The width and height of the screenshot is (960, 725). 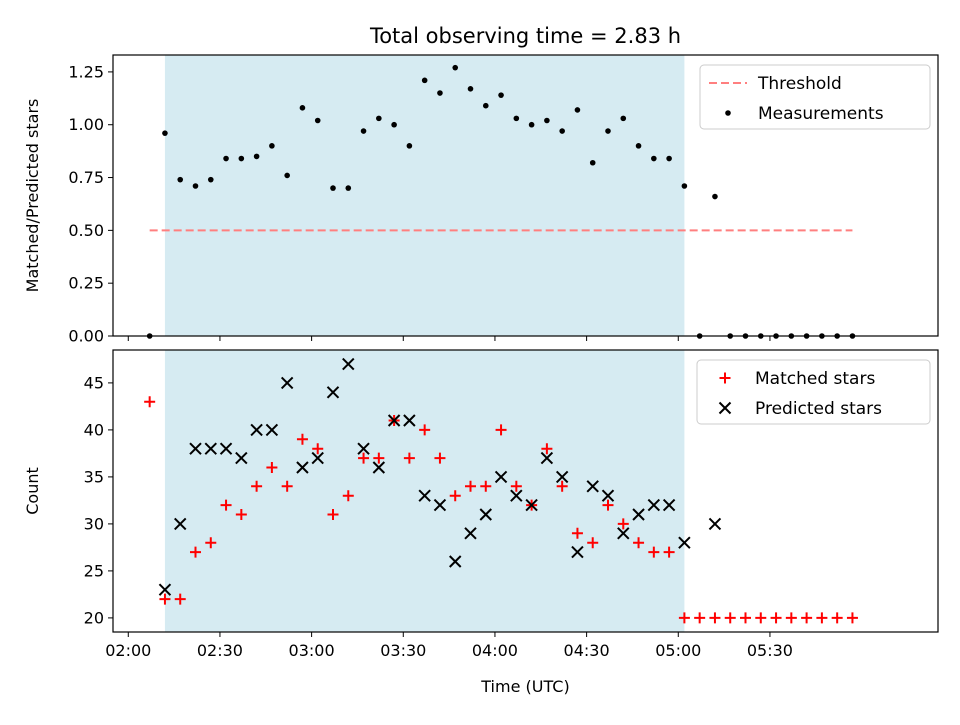 I want to click on x-tick-label: 04:30, so click(x=587, y=650).